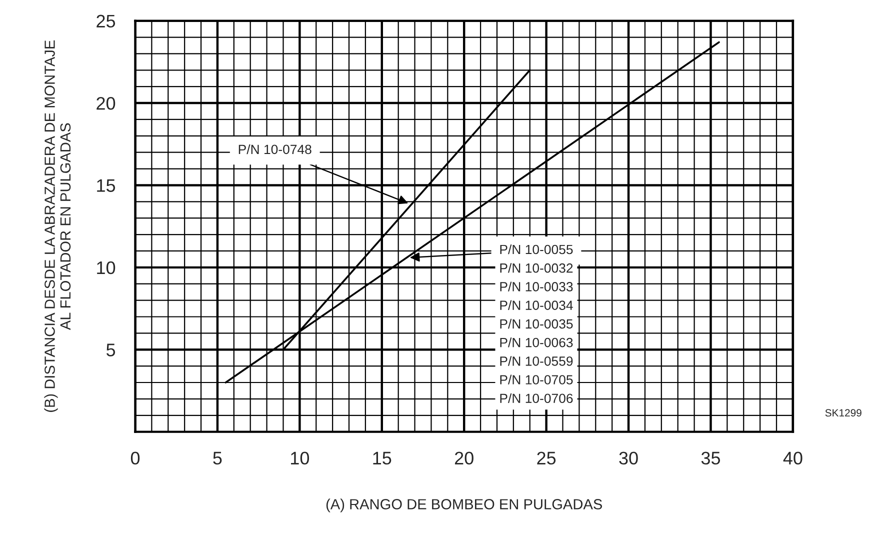  What do you see at coordinates (382, 458) in the screenshot?
I see `x-tick-label: 15` at bounding box center [382, 458].